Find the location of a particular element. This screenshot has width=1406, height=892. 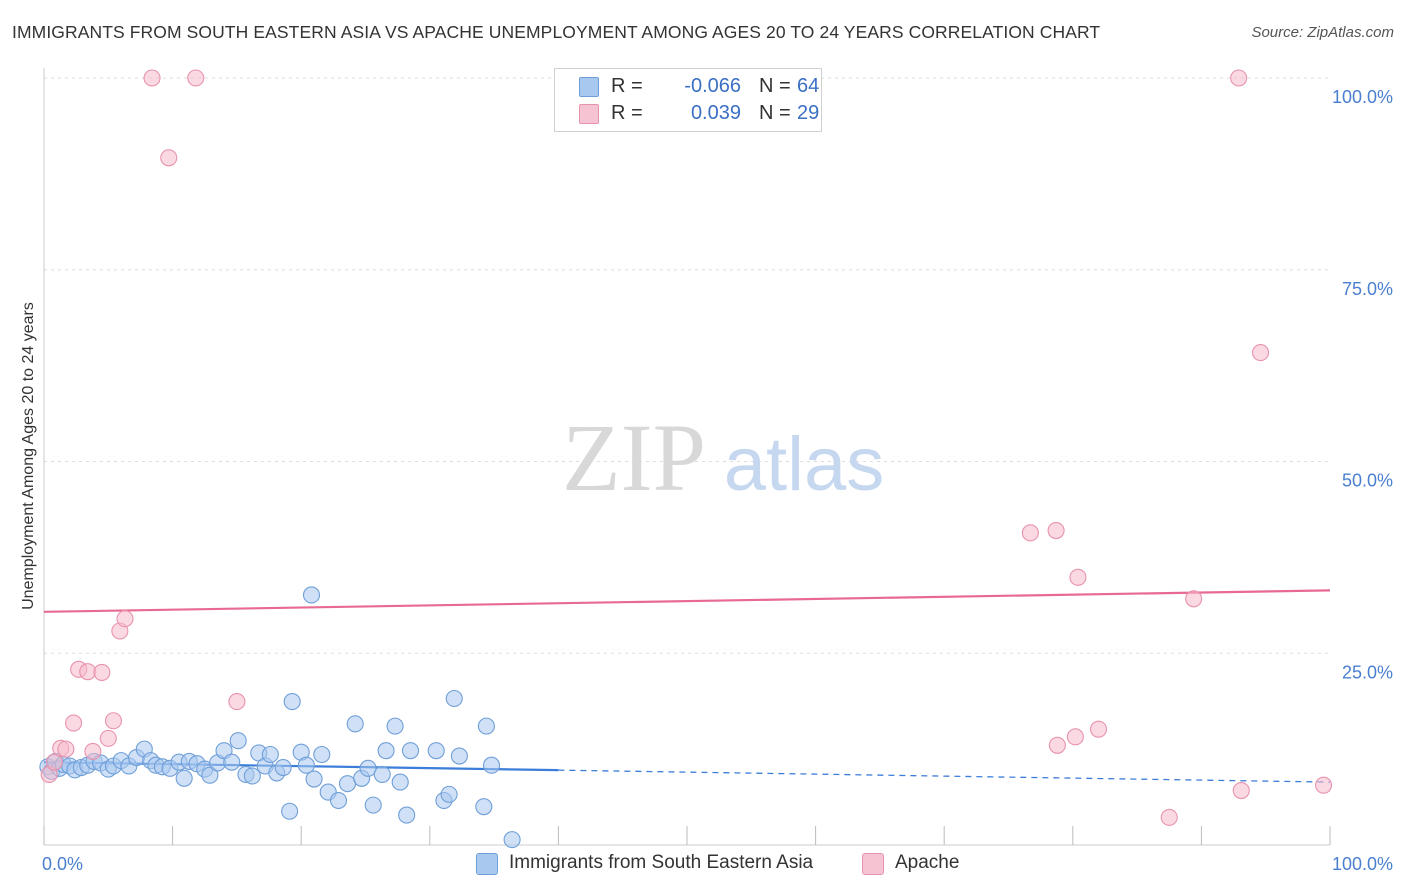

bottom-legend-label: Immigrants from South Eastern Asia is located at coordinates (661, 862).